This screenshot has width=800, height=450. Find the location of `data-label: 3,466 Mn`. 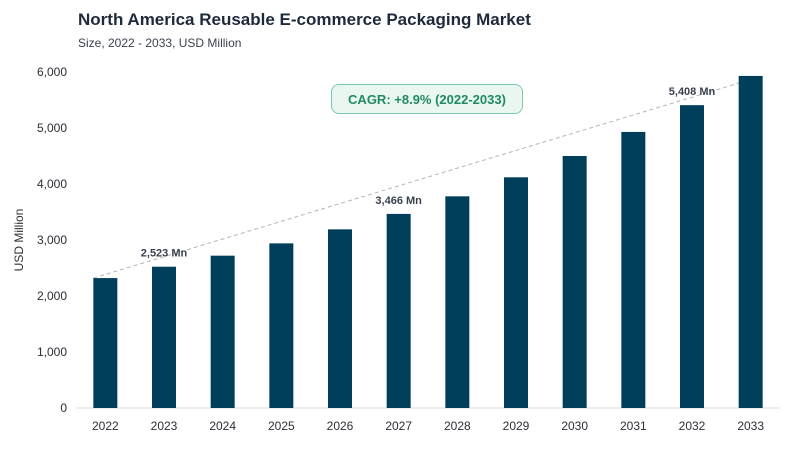

data-label: 3,466 Mn is located at coordinates (398, 201).